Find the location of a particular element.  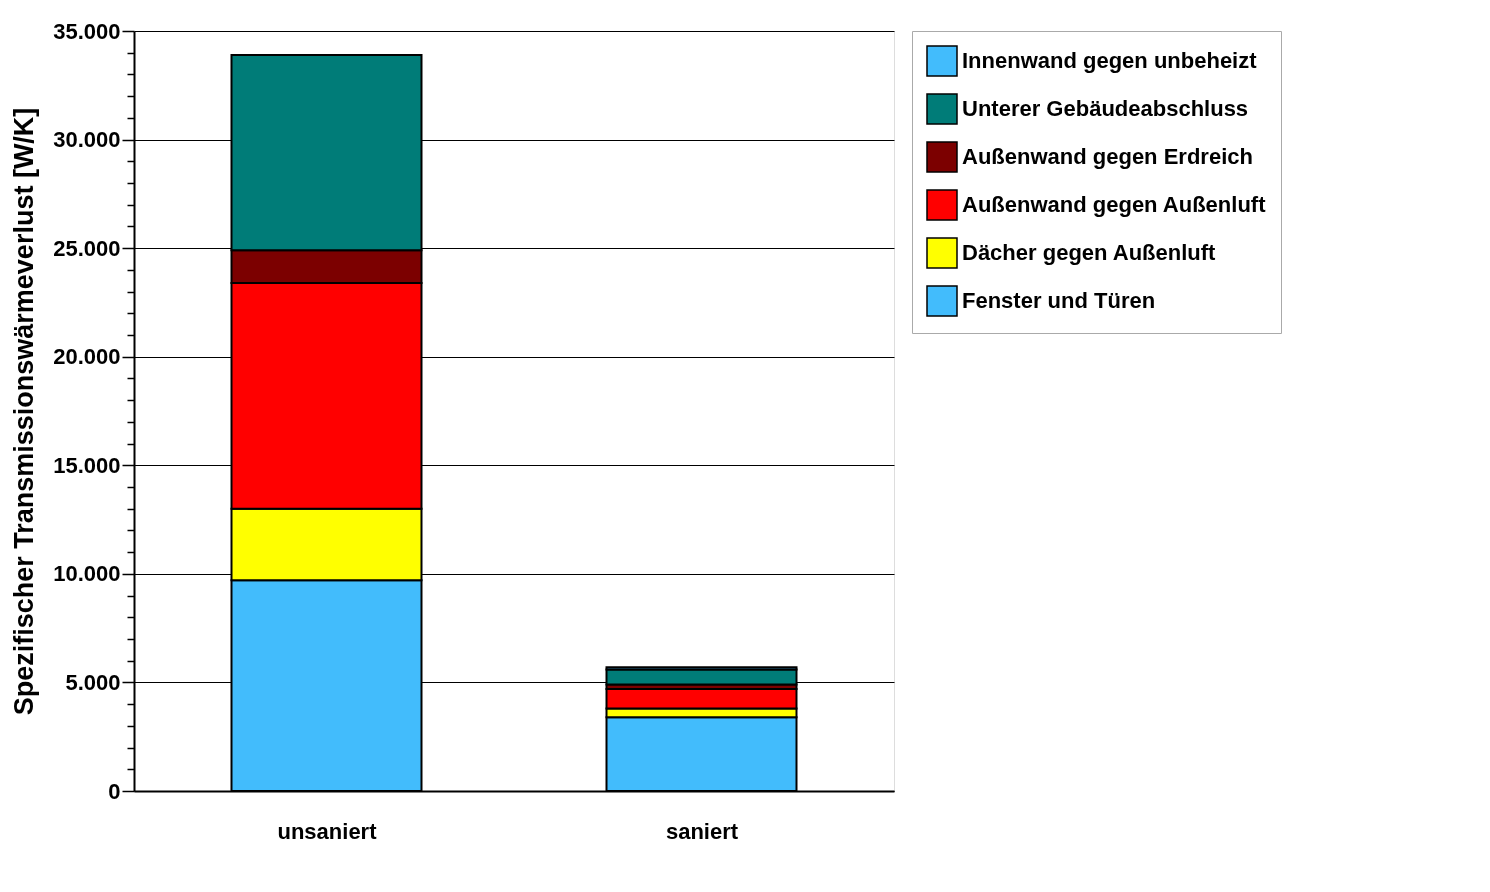

y-tick-label: 5.000 is located at coordinates (93, 682).